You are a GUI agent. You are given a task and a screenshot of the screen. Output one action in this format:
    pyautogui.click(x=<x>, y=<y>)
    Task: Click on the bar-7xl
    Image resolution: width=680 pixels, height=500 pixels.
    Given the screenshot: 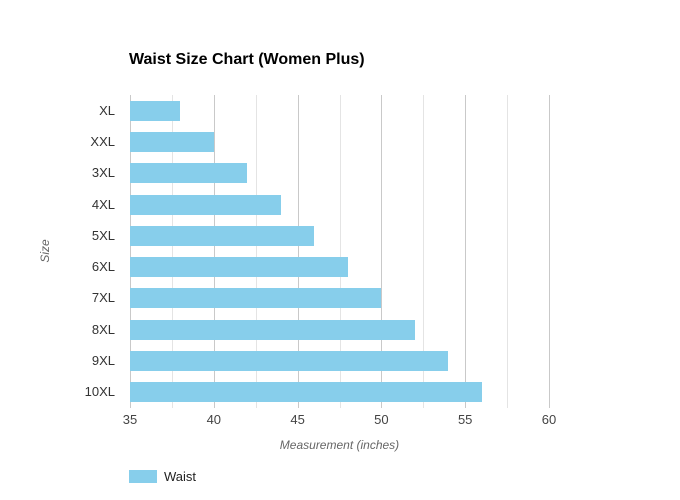 What is the action you would take?
    pyautogui.click(x=256, y=298)
    